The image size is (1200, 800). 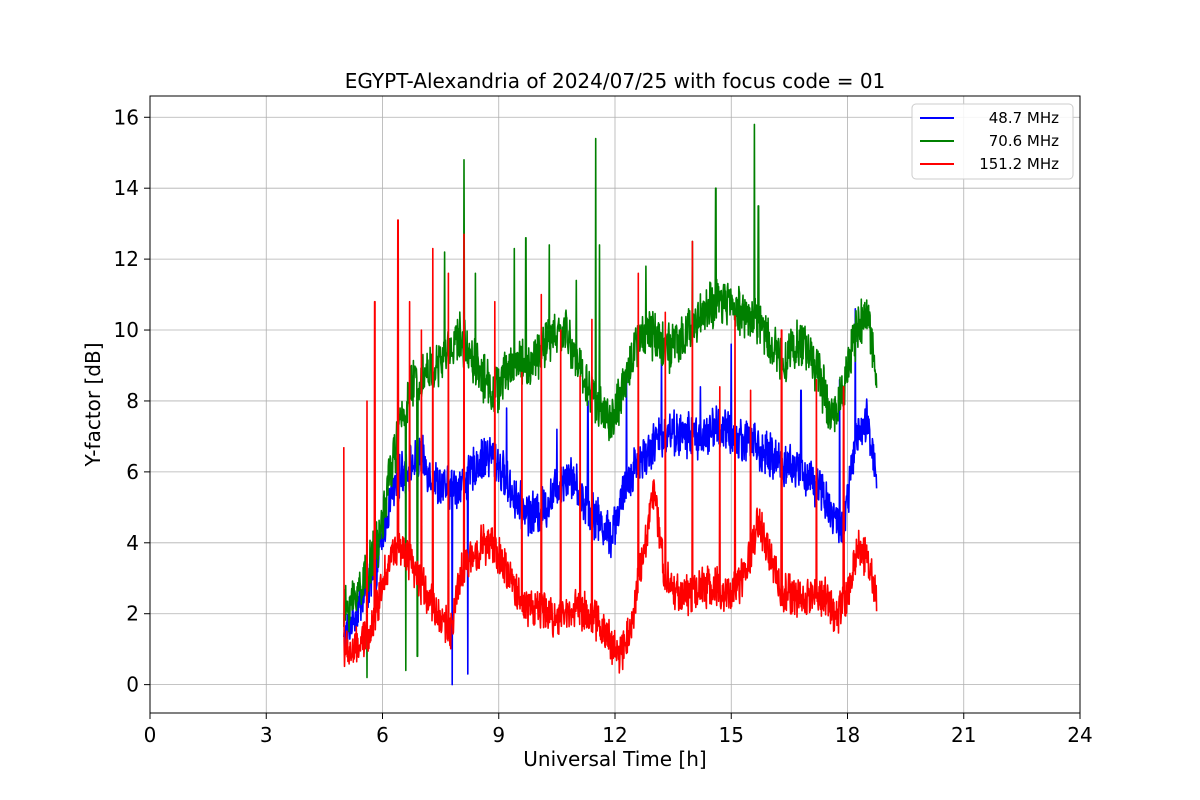 What do you see at coordinates (1079, 735) in the screenshot?
I see `x-tick-label: 24` at bounding box center [1079, 735].